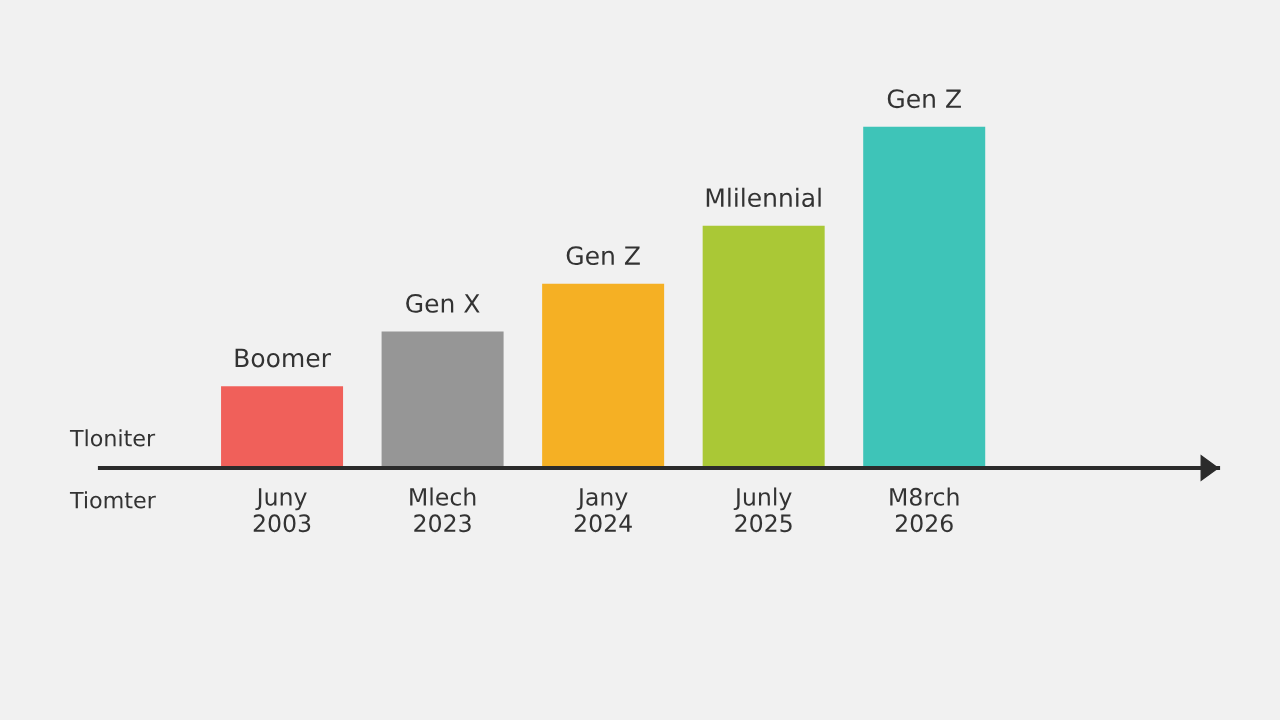 This screenshot has height=720, width=1280. I want to click on x-tick-label: Jany 2024, so click(603, 510).